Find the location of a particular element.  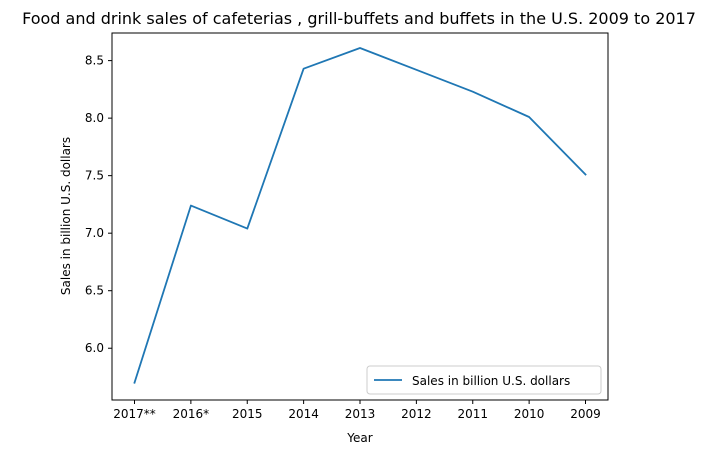

y-tick-label: 6.5 is located at coordinates (94, 291).